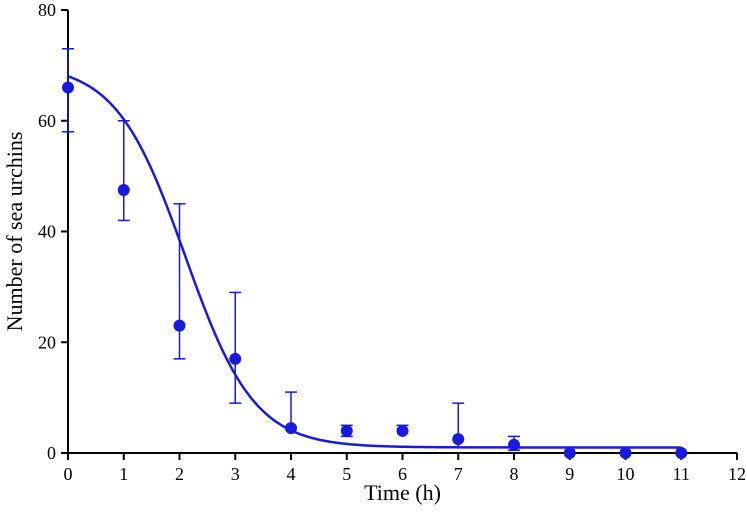 This screenshot has height=530, width=747. What do you see at coordinates (681, 474) in the screenshot?
I see `x-tick-label: 11` at bounding box center [681, 474].